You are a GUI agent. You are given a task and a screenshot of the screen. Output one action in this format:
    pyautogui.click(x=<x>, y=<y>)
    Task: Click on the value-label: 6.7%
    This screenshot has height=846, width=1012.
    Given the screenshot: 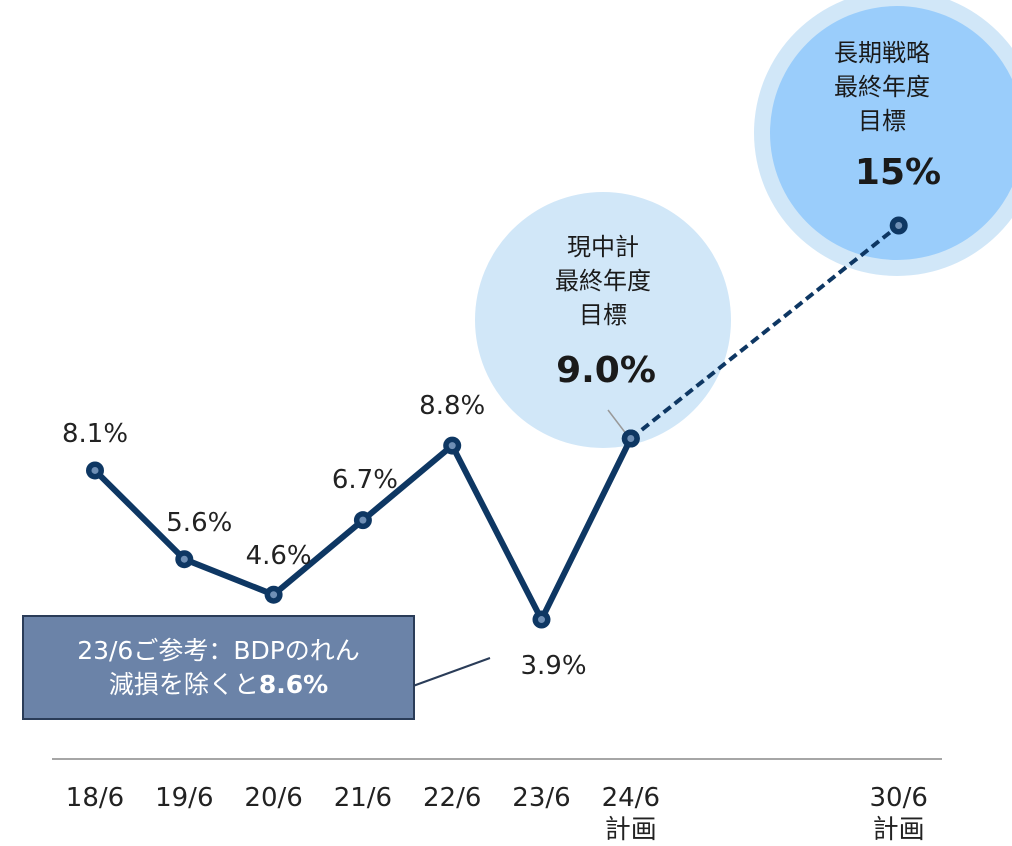 What is the action you would take?
    pyautogui.click(x=364, y=480)
    